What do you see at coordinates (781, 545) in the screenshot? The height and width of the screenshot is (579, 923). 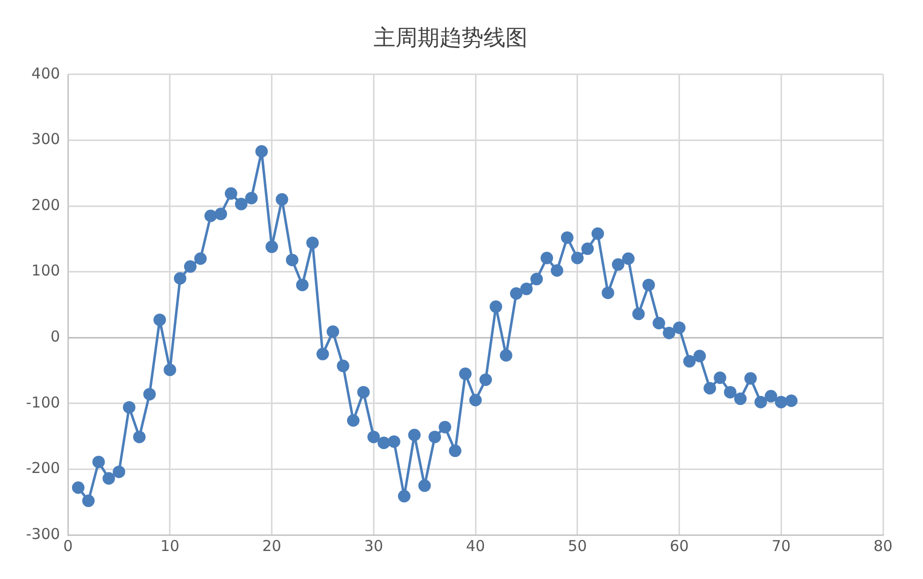 I see `x-tick-label: 70` at bounding box center [781, 545].